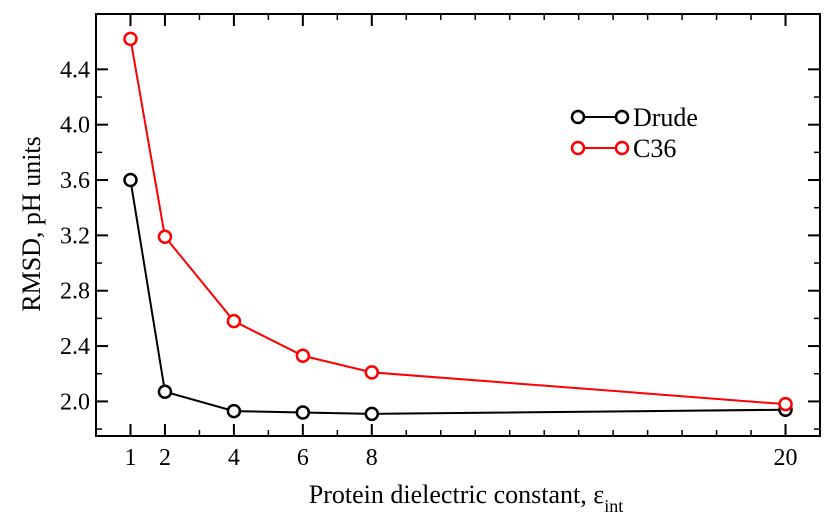 Image resolution: width=836 pixels, height=512 pixels. What do you see at coordinates (130, 458) in the screenshot?
I see `x-tick-label: 1` at bounding box center [130, 458].